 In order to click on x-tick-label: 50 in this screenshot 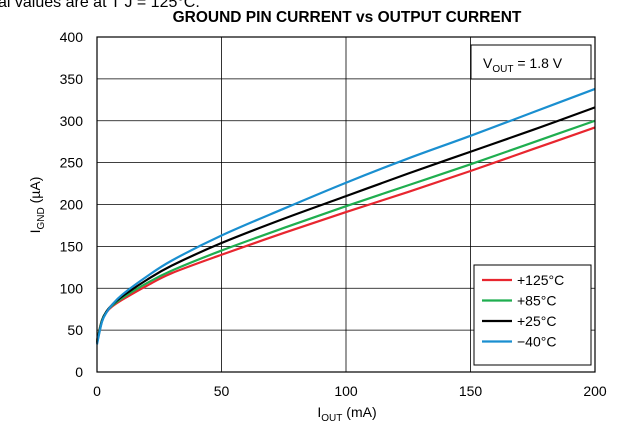, I will do `click(222, 391)`.